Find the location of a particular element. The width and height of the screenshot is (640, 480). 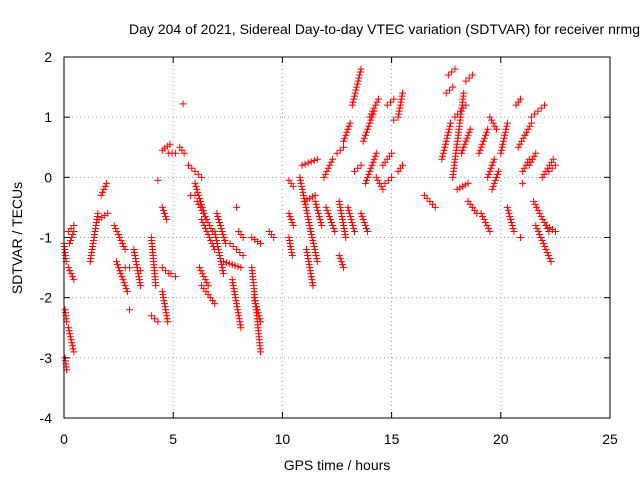

x-tick-label: 20 is located at coordinates (501, 439).